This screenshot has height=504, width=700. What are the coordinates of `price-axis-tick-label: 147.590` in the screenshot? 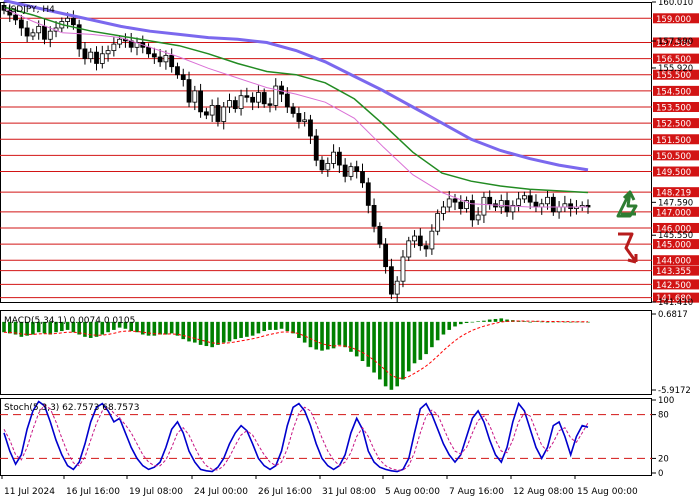 It's located at (675, 203).